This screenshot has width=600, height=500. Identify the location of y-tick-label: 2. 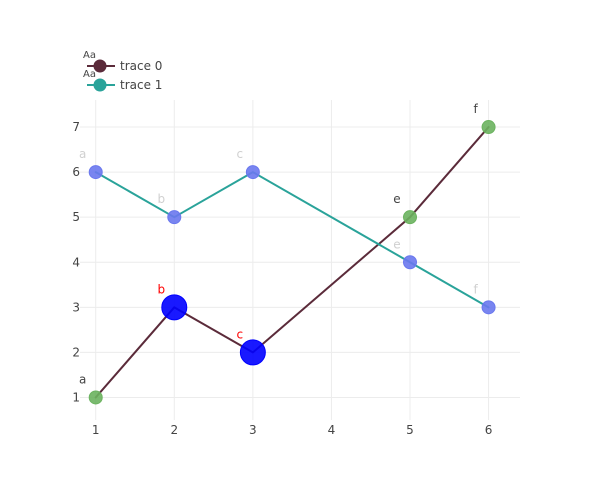
(76, 352).